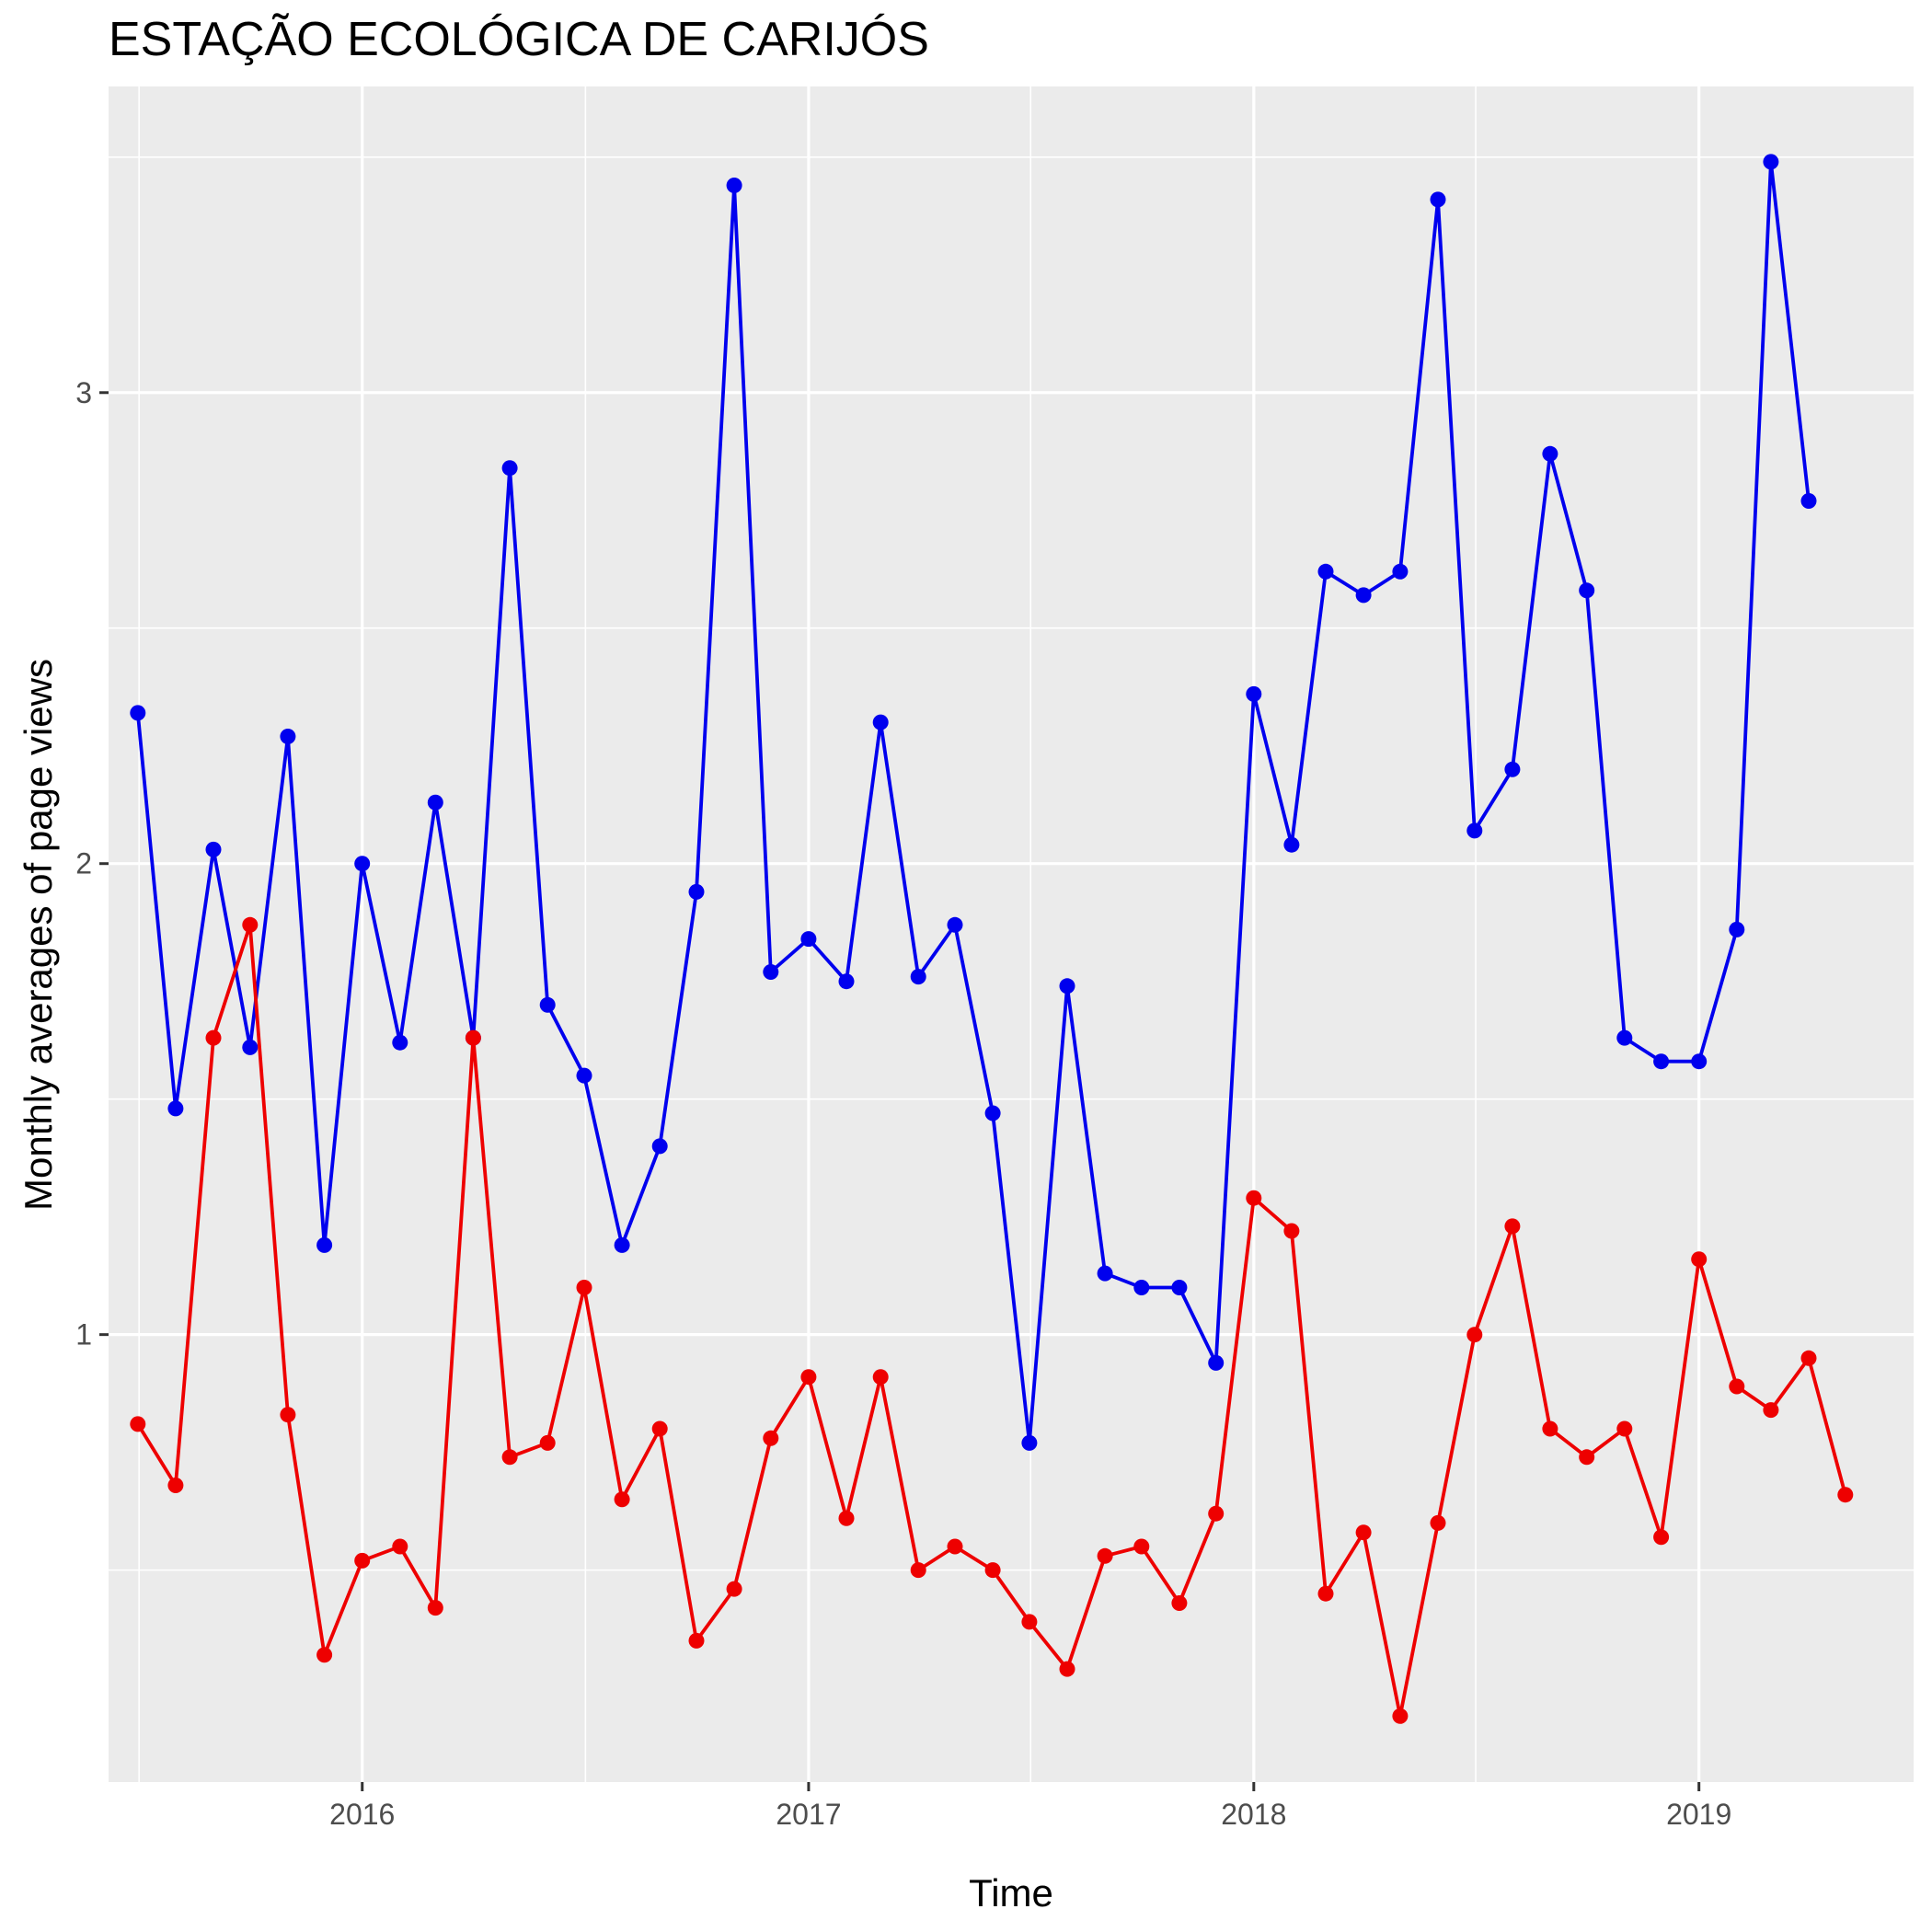 The width and height of the screenshot is (1932, 1932). Describe the element at coordinates (1698, 1814) in the screenshot. I see `x-tick-label: 2019` at that location.